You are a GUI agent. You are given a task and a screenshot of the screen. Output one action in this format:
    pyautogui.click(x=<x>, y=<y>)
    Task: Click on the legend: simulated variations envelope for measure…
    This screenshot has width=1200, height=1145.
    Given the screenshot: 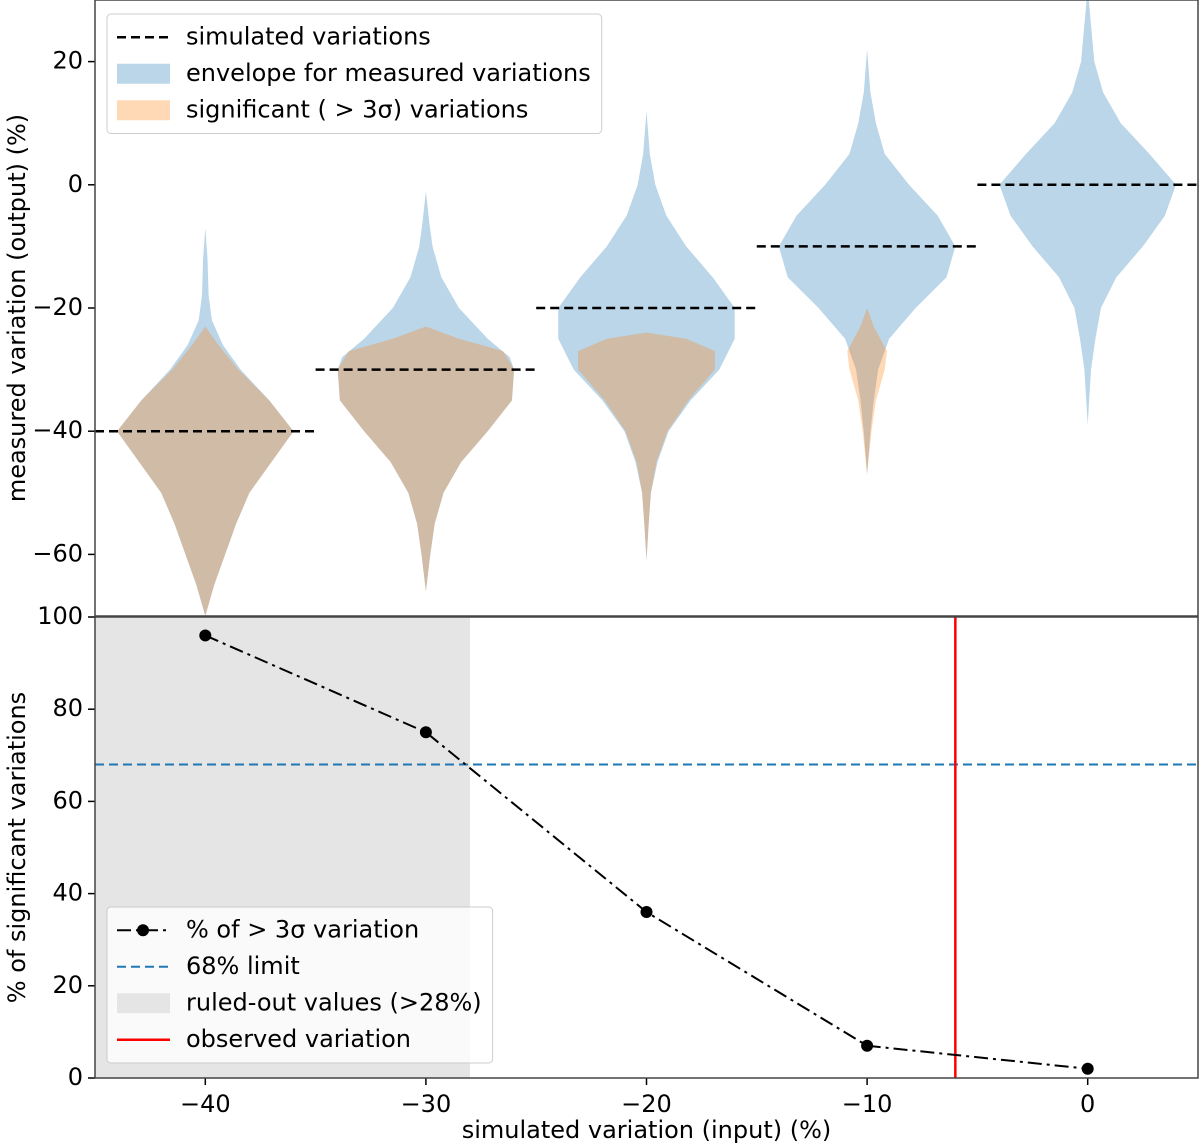 What is the action you would take?
    pyautogui.click(x=354, y=73)
    